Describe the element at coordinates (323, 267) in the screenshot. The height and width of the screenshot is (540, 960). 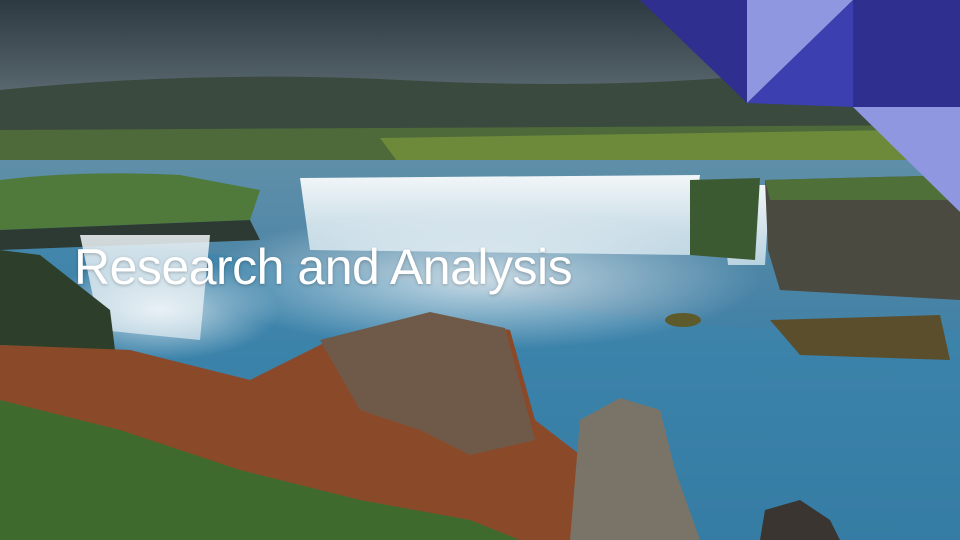
I see `slide-title: Research and Analysis` at that location.